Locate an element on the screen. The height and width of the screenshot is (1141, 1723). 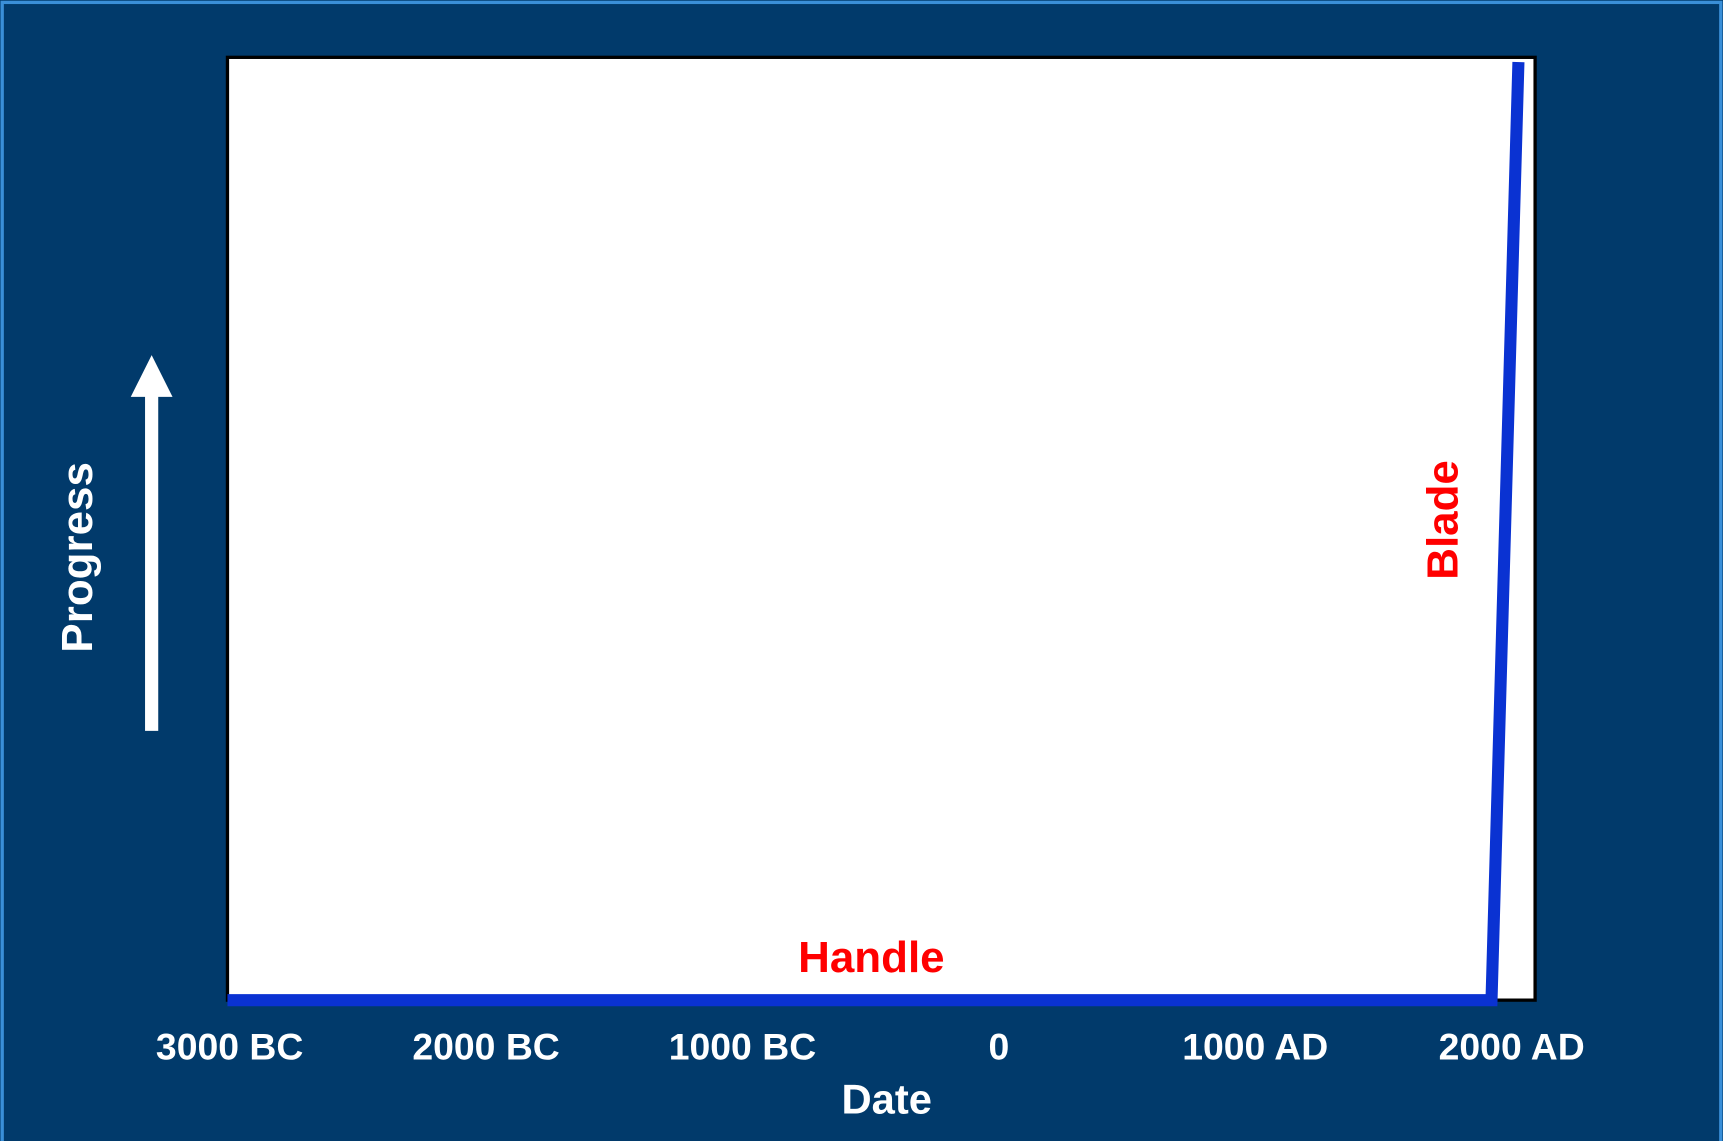
y-arrow-head is located at coordinates (151, 376).